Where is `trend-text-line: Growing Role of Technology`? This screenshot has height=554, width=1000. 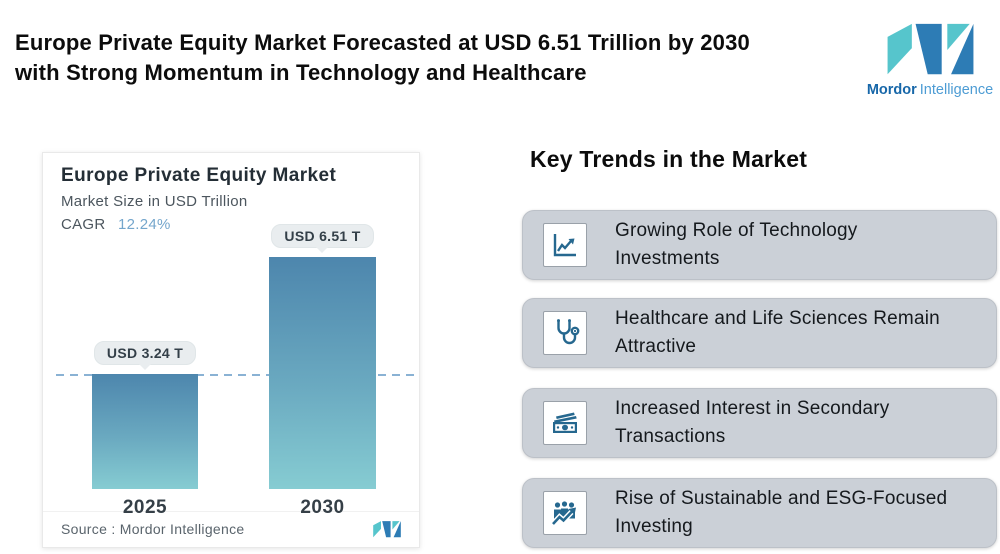 trend-text-line: Growing Role of Technology is located at coordinates (736, 230).